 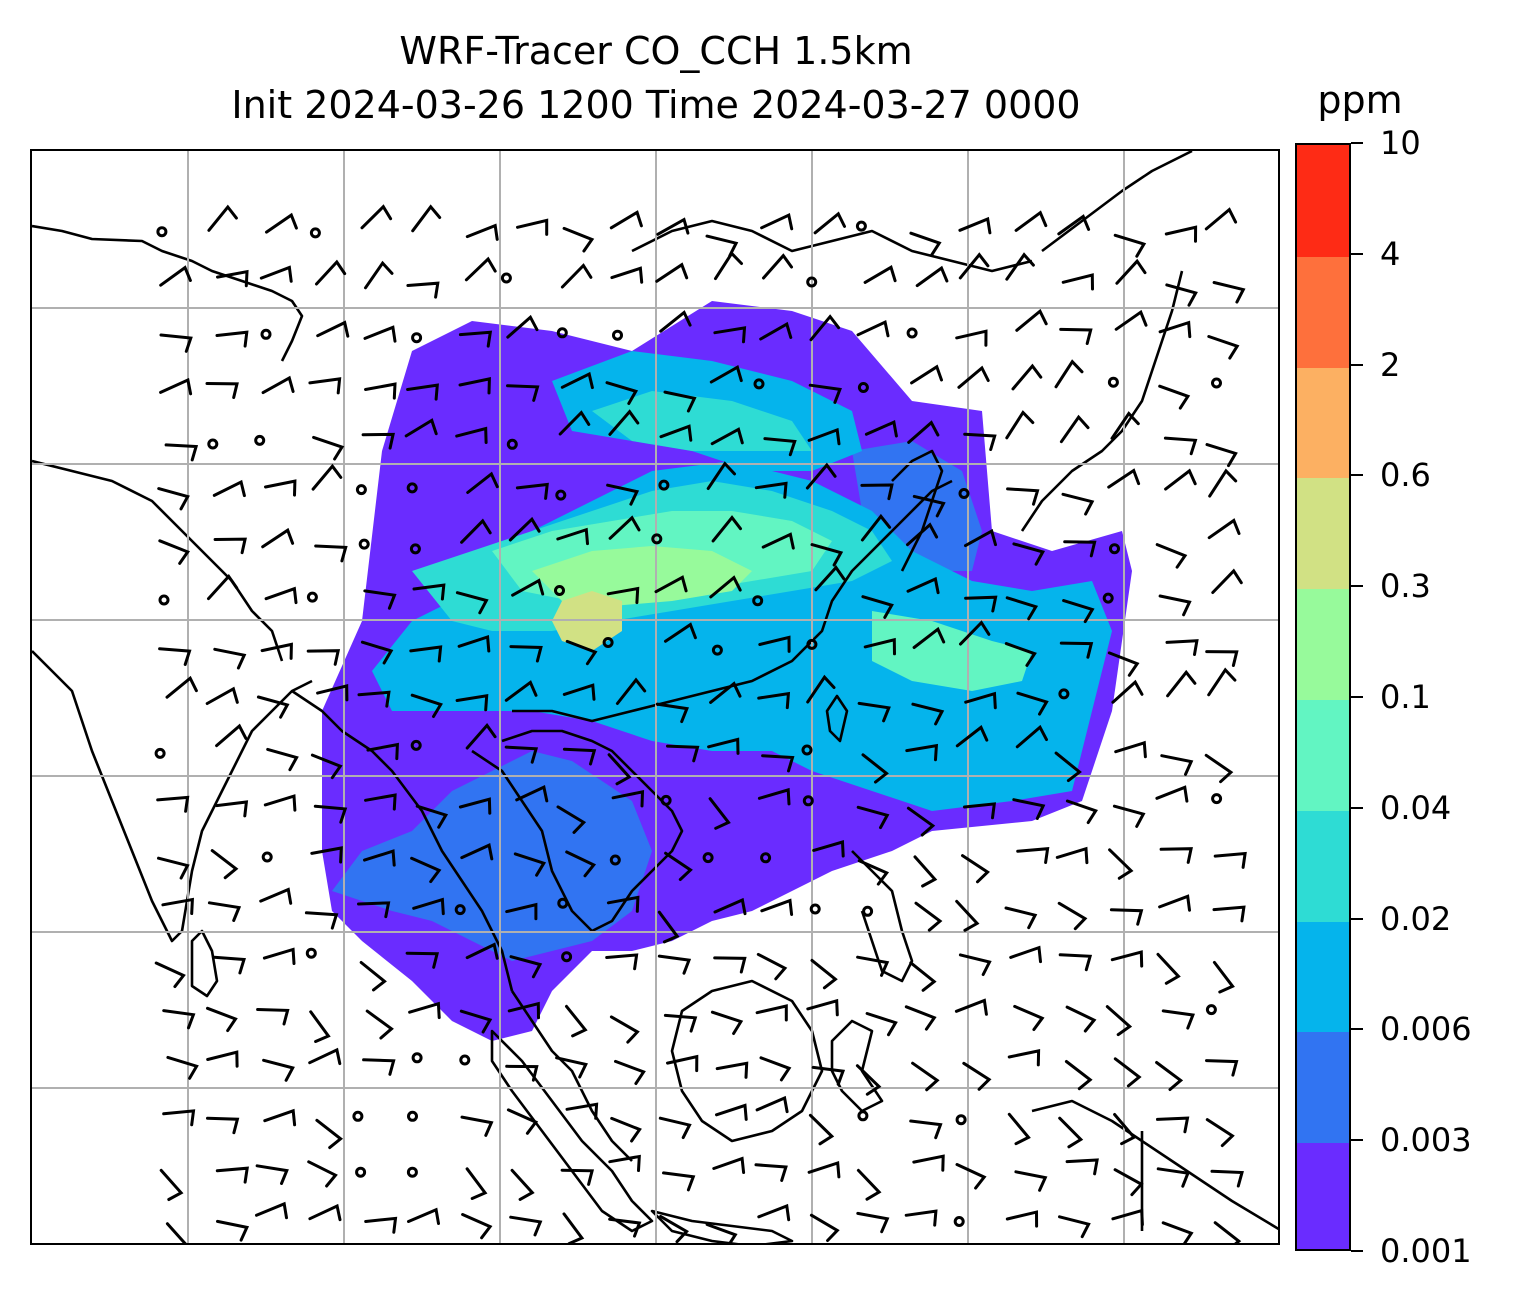 I want to click on colorbar-tick-mark, so click(x=1357, y=143).